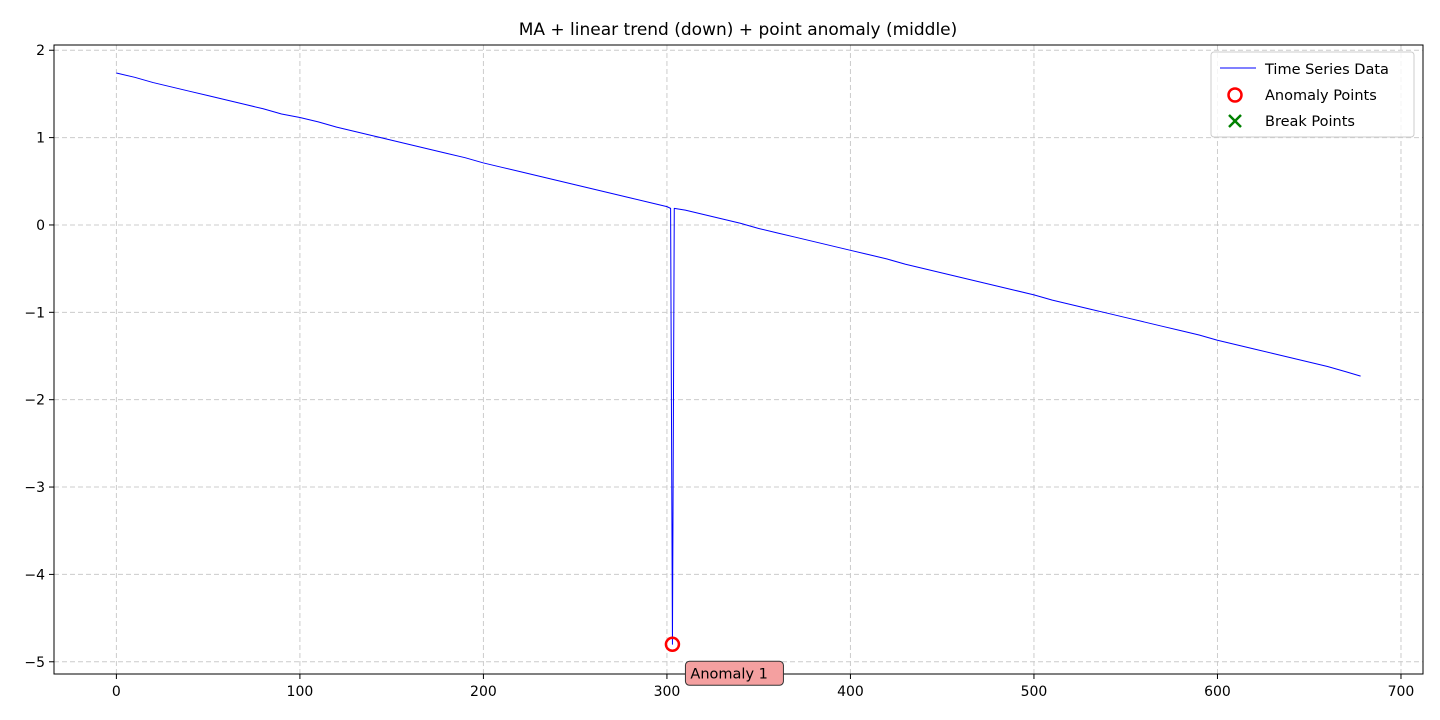 The height and width of the screenshot is (720, 1440). What do you see at coordinates (300, 692) in the screenshot?
I see `x-tick-label: 100` at bounding box center [300, 692].